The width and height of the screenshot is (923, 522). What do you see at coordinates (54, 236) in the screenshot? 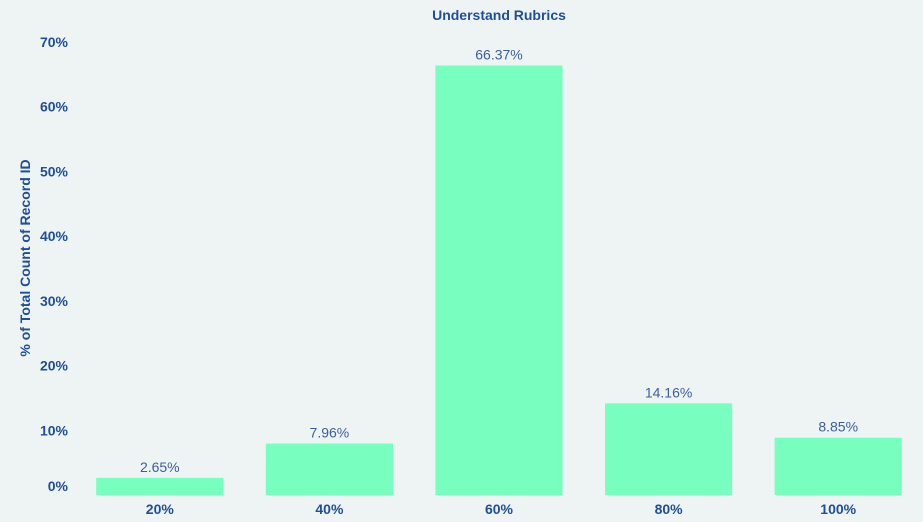
I see `y-tick-label: 40%` at bounding box center [54, 236].